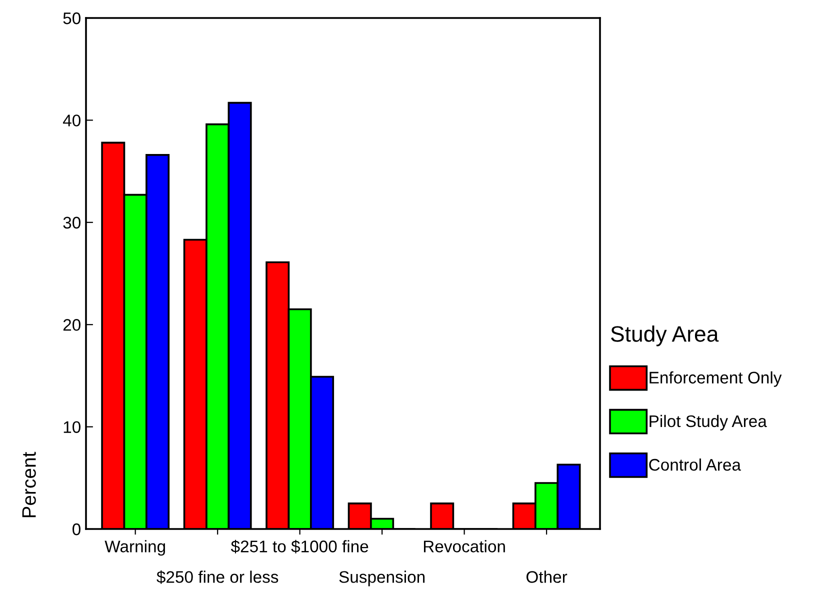 The height and width of the screenshot is (602, 817). What do you see at coordinates (71, 325) in the screenshot?
I see `y-tick-label: 20` at bounding box center [71, 325].